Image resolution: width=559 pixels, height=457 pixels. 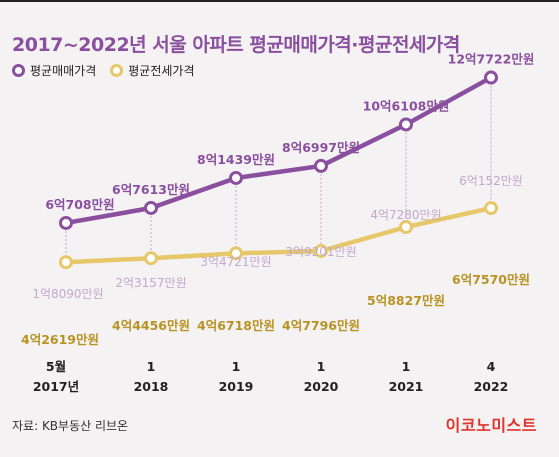 What do you see at coordinates (406, 386) in the screenshot?
I see `x-tick-year: 2021` at bounding box center [406, 386].